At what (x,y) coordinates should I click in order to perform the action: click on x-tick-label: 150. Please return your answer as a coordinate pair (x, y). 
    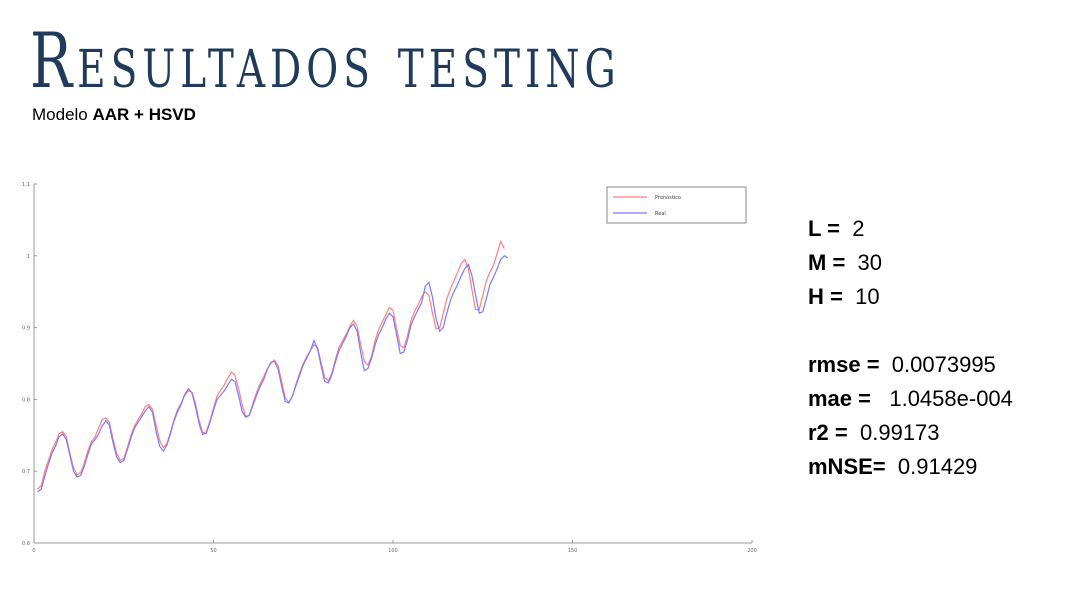
    Looking at the image, I should click on (573, 551).